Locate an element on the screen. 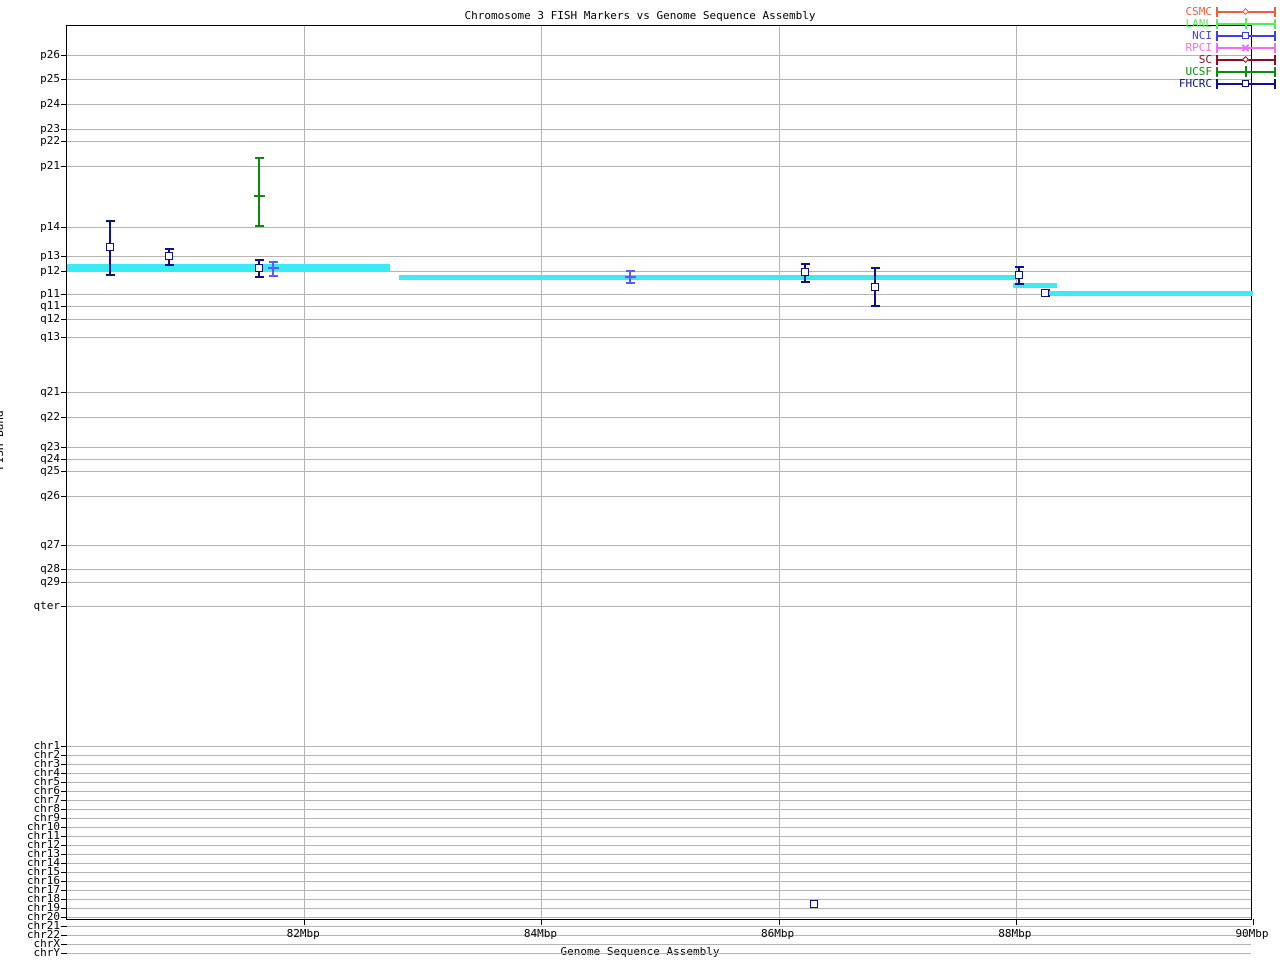 The width and height of the screenshot is (1280, 960). y-axis-label: p24 is located at coordinates (50, 103).